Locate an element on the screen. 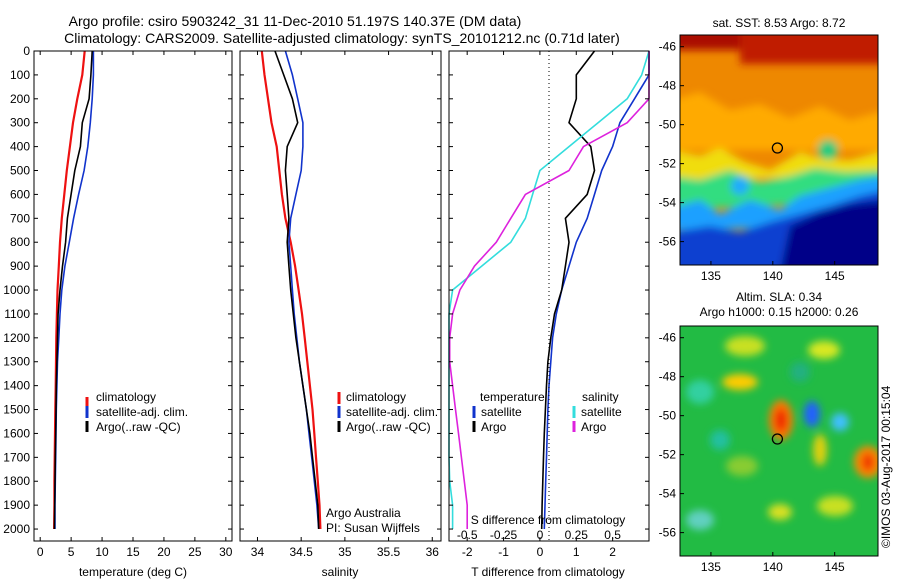 This screenshot has height=580, width=900. depth-tick-label: 400 is located at coordinates (20, 147).